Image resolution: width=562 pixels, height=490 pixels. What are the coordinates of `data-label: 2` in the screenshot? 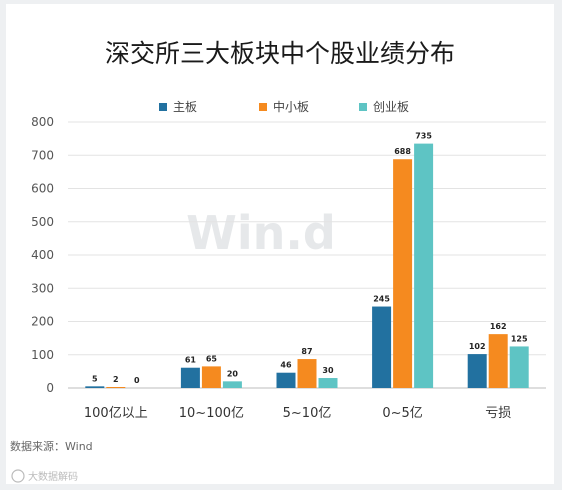 It's located at (116, 379).